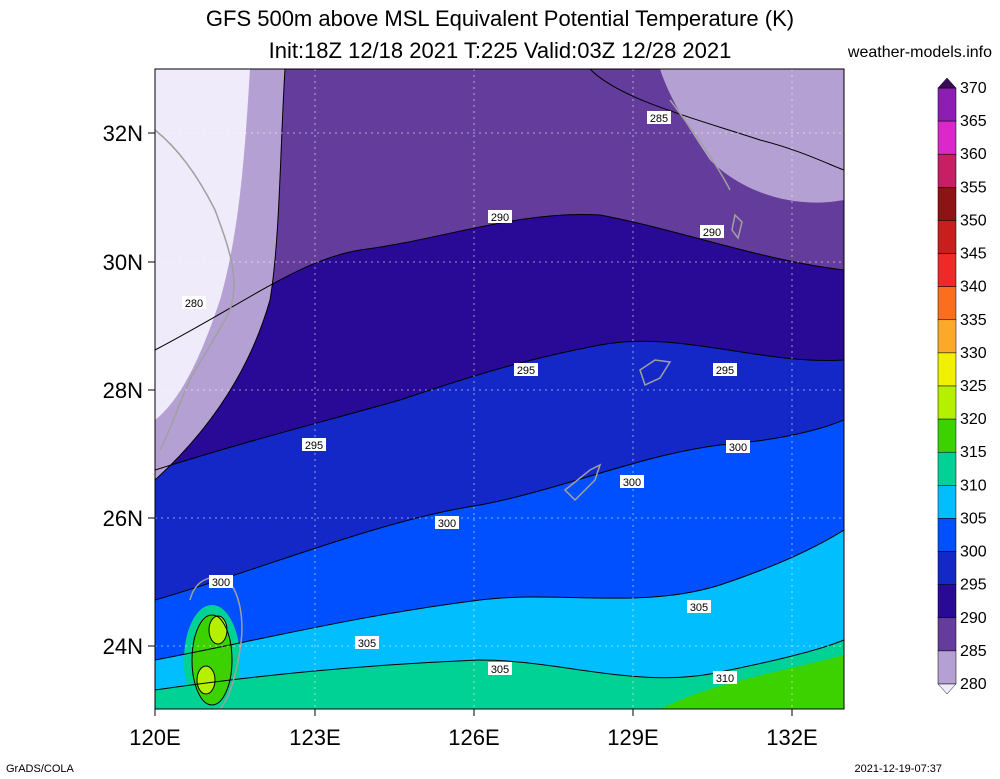 The height and width of the screenshot is (779, 1000). What do you see at coordinates (973, 684) in the screenshot?
I see `colorbar-tick-label: 280` at bounding box center [973, 684].